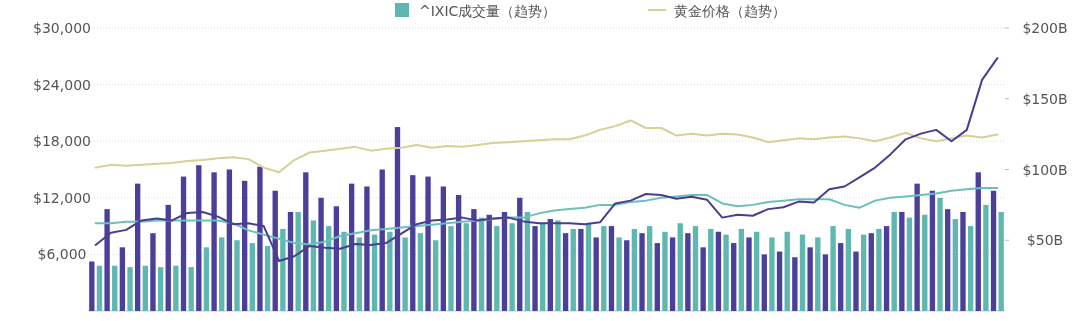 The image size is (1080, 321). What do you see at coordinates (62, 254) in the screenshot?
I see `y-tick-label: $6,000` at bounding box center [62, 254].